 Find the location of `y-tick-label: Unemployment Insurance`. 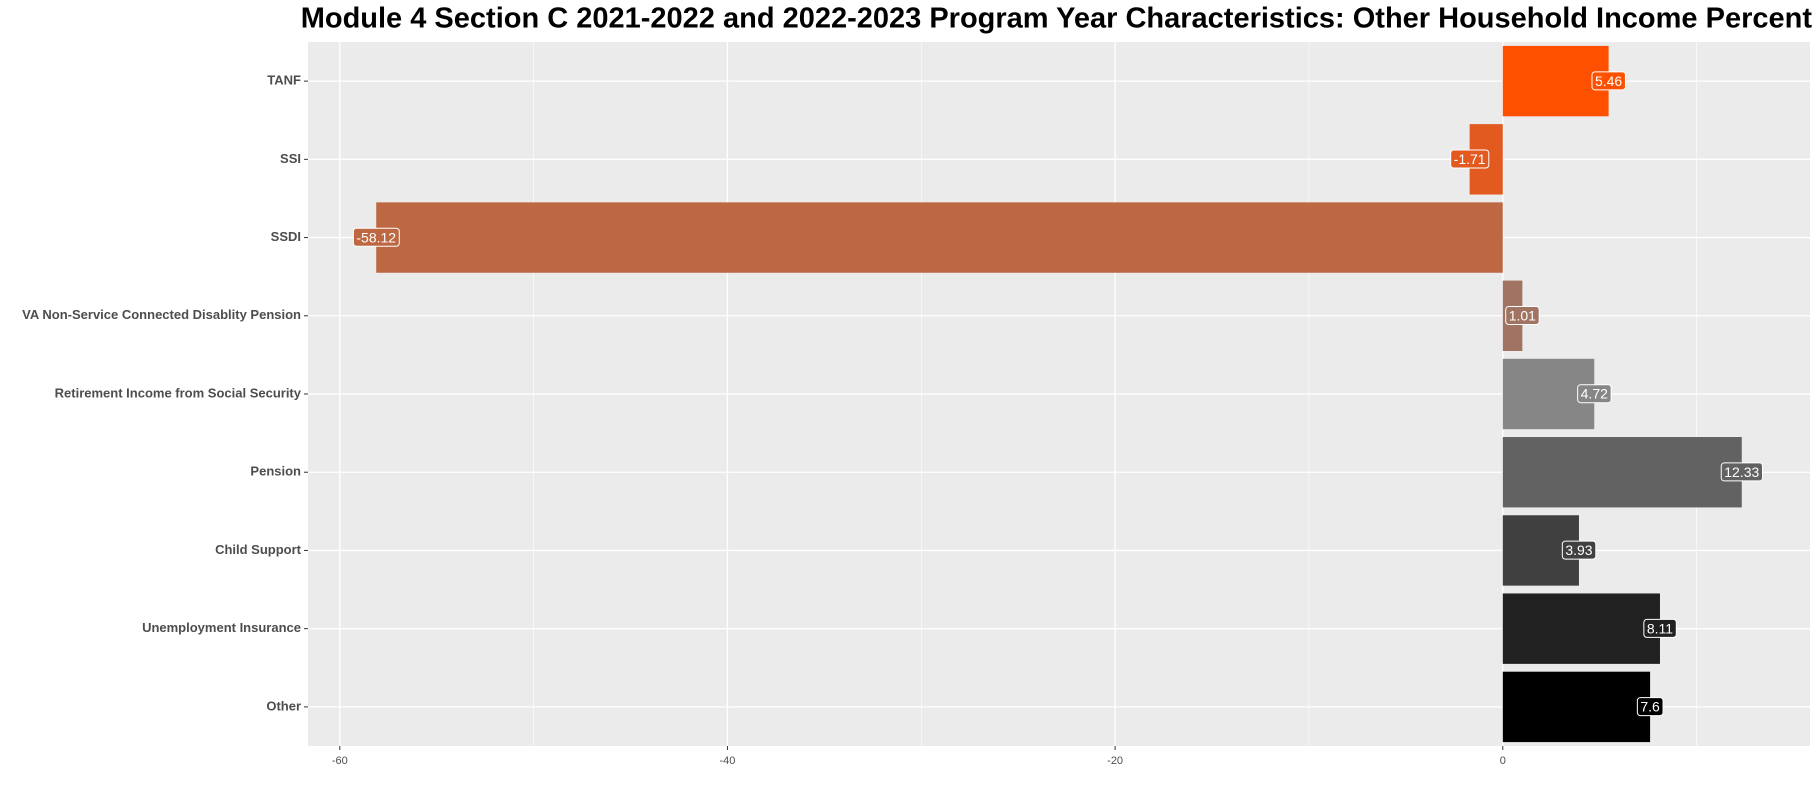

y-tick-label: Unemployment Insurance is located at coordinates (221, 627).